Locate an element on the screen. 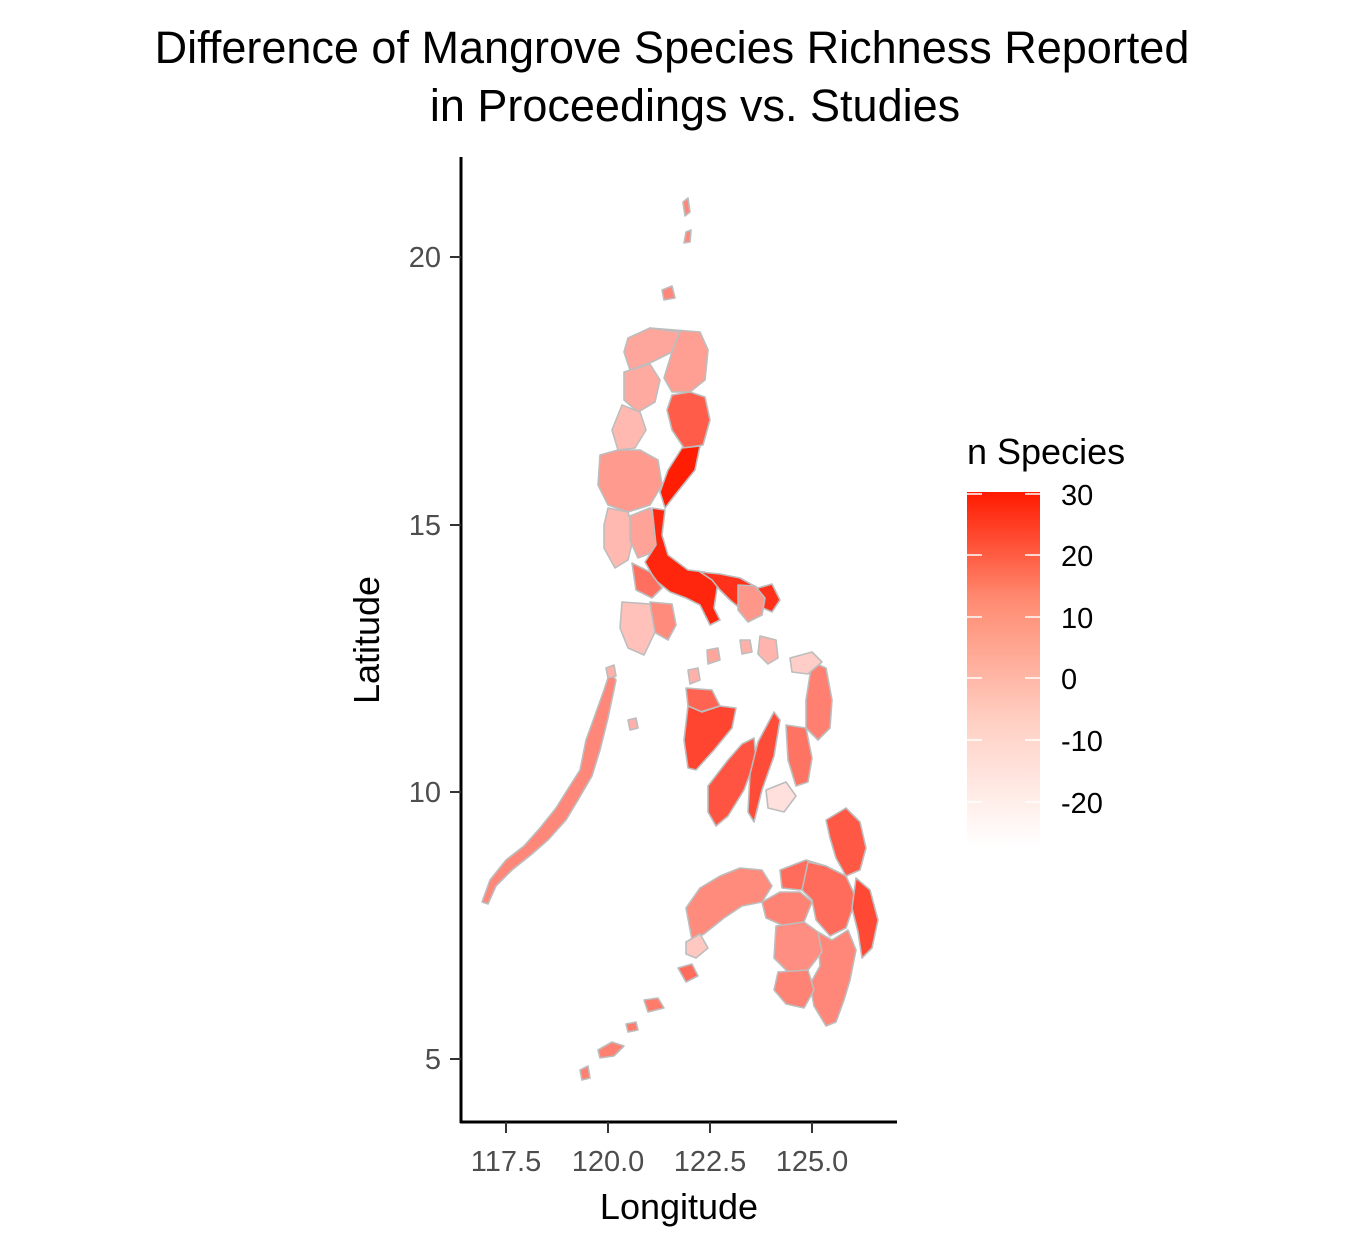 This screenshot has width=1366, height=1253. chart-title-line2: in Proceedings vs. Studies is located at coordinates (695, 105).